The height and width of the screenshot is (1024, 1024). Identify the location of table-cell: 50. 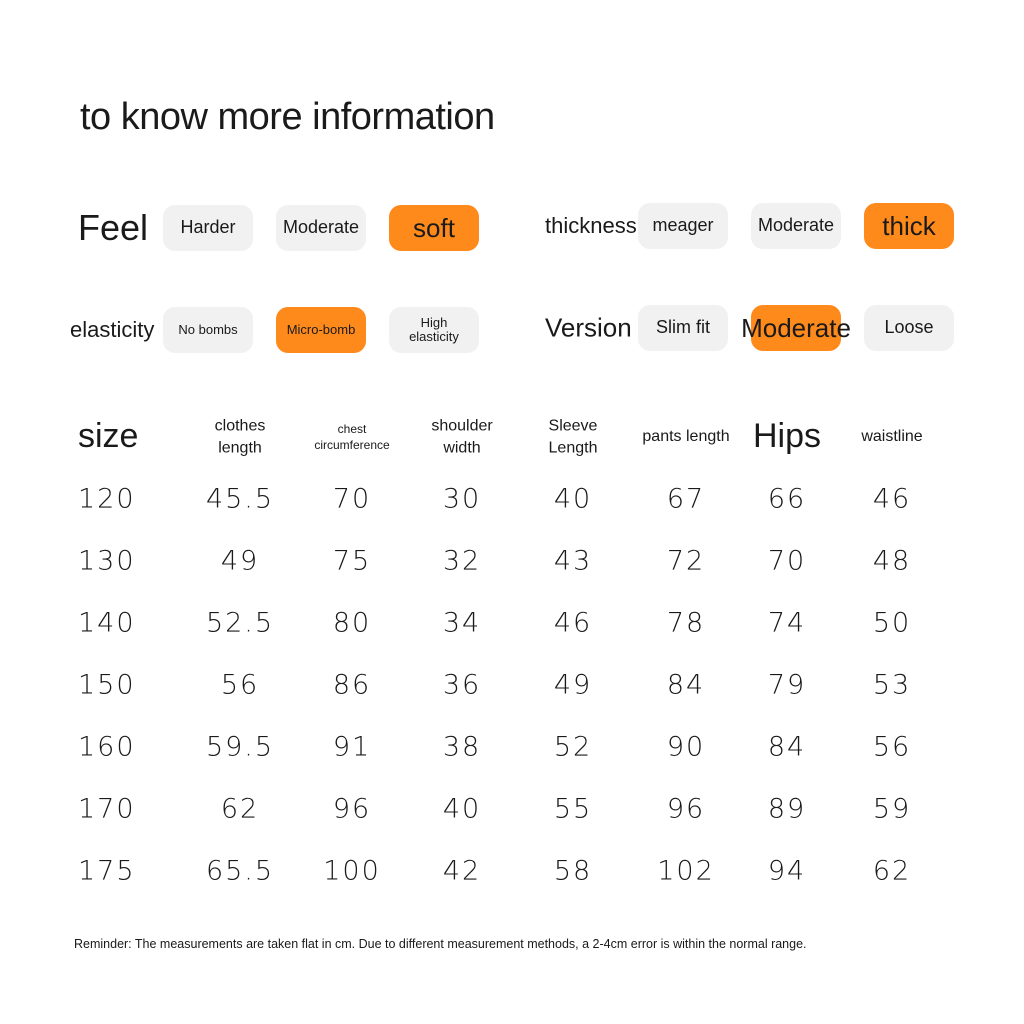
(892, 623).